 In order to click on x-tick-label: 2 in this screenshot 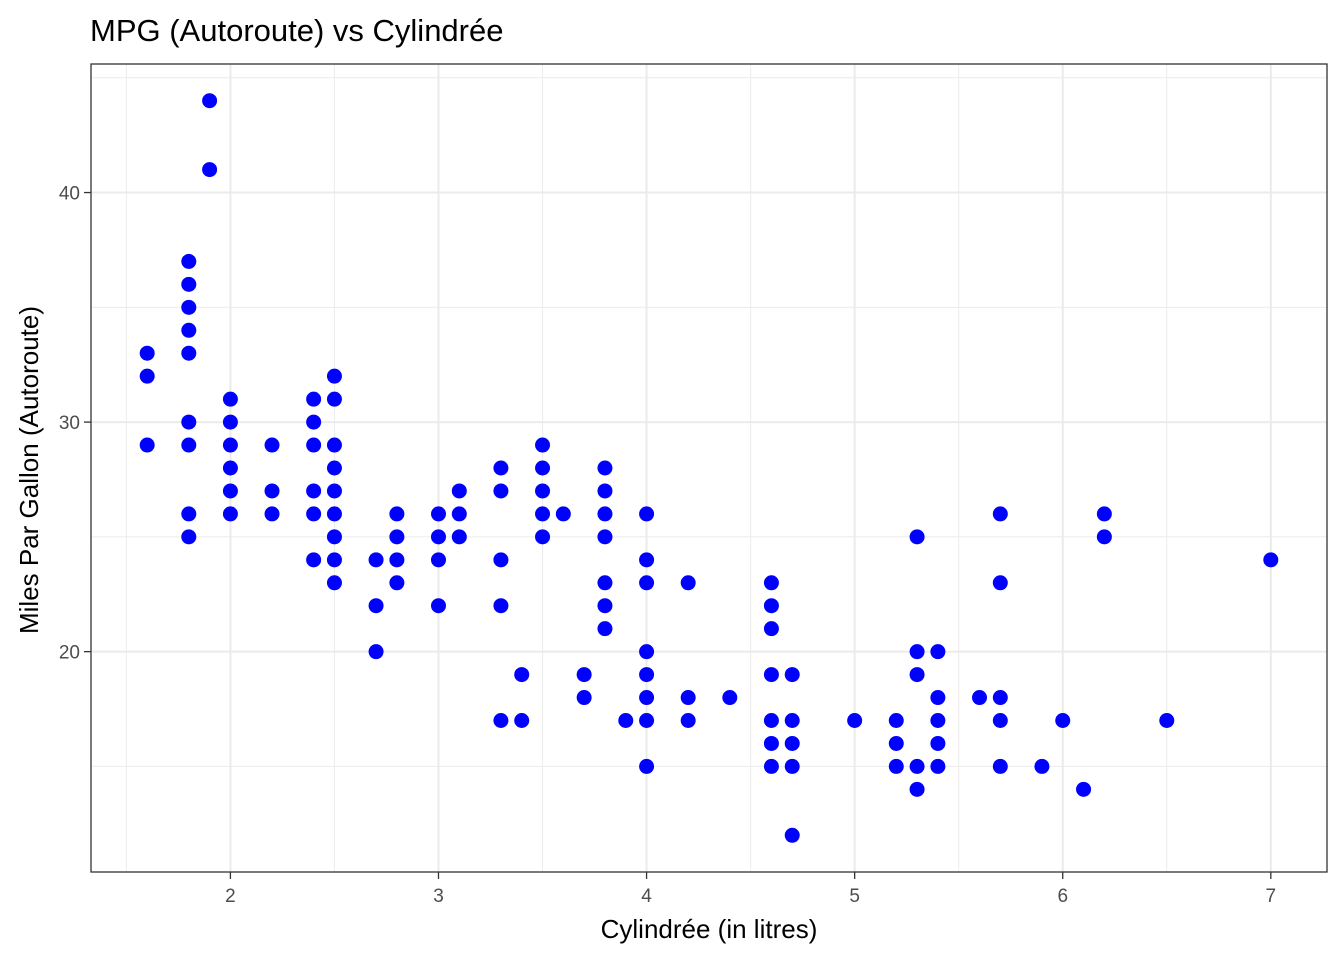, I will do `click(230, 896)`.